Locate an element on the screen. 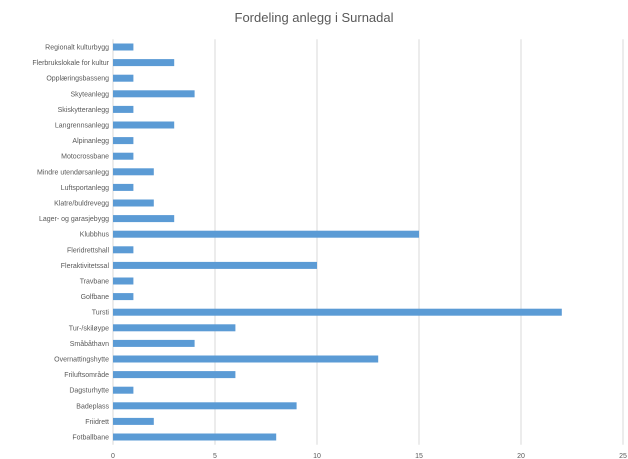 This screenshot has width=628, height=459. category-label: Skiskytteranlegg is located at coordinates (83, 110).